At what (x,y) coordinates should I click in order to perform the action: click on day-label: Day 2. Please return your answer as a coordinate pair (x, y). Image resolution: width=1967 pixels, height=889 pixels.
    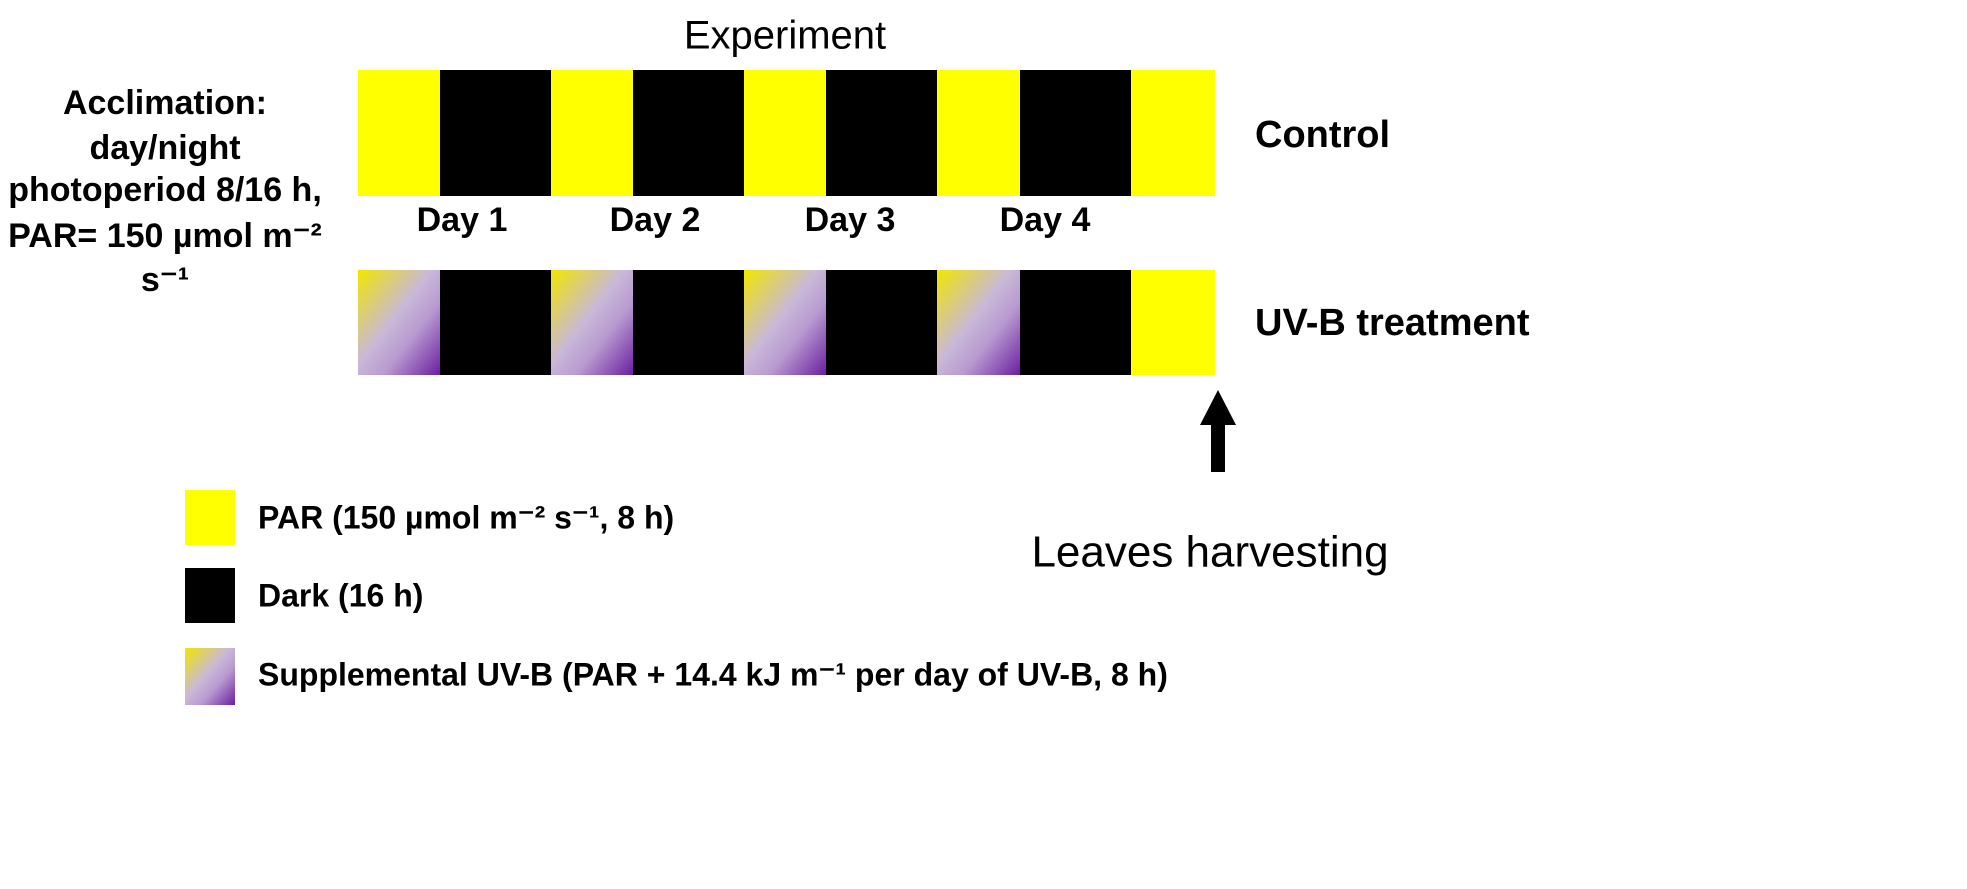
    Looking at the image, I should click on (655, 220).